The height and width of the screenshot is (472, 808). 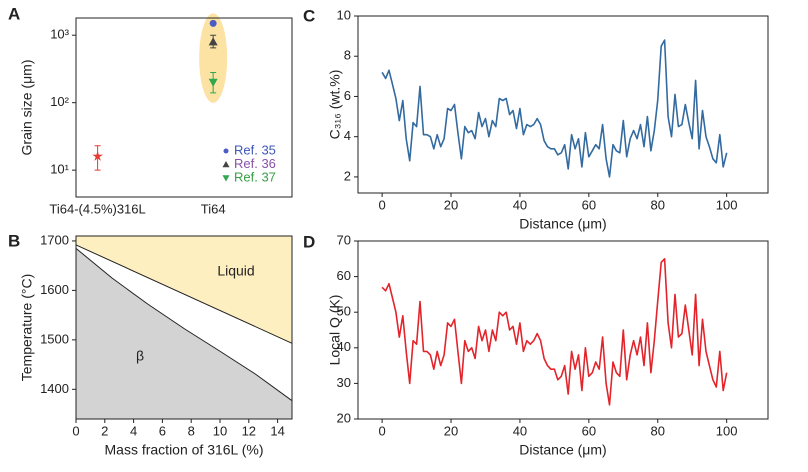 I want to click on legend-label: Ref. 35, so click(x=255, y=149).